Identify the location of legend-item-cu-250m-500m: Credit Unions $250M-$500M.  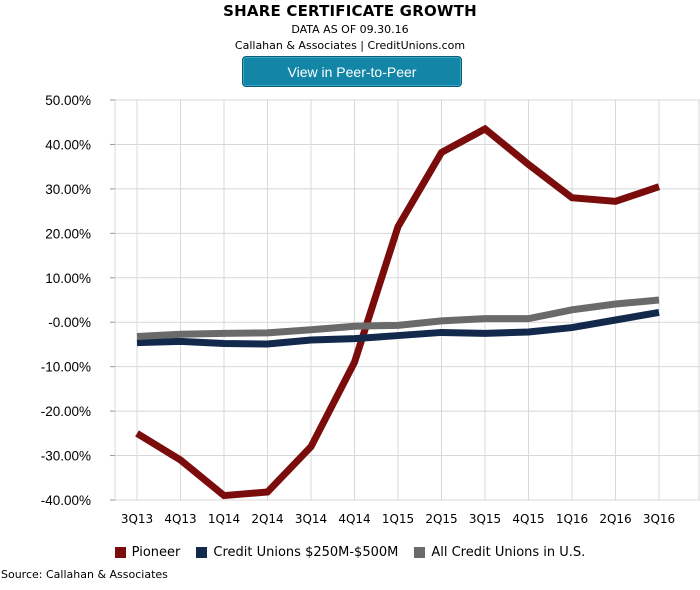
(297, 552).